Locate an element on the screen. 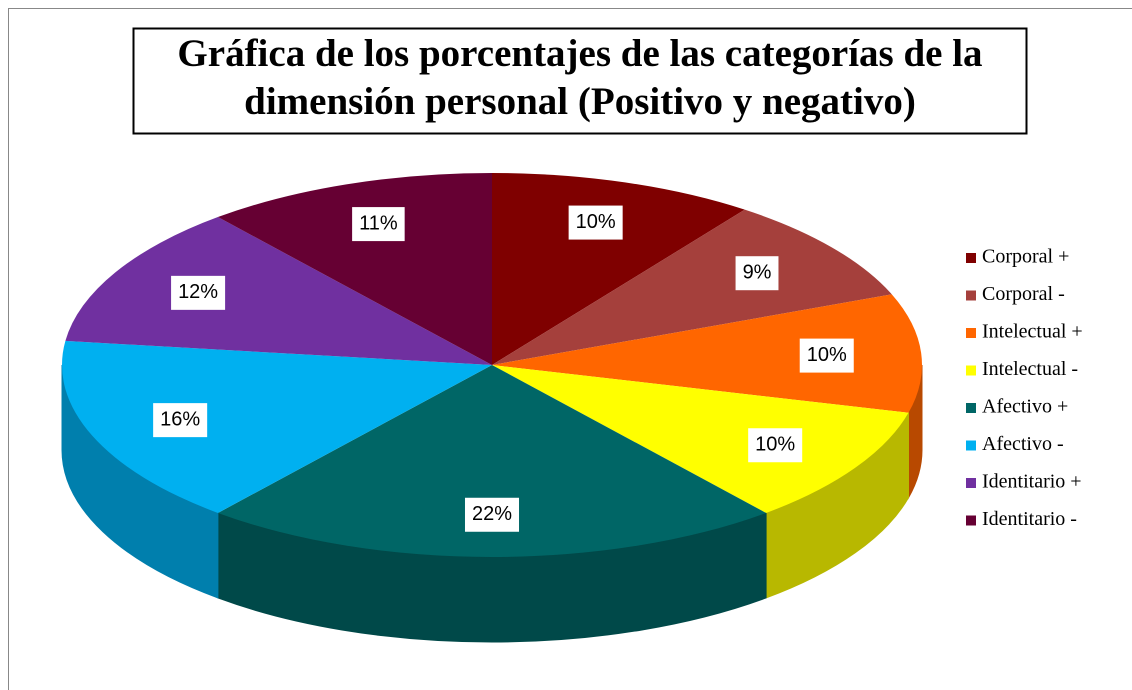  data-label: 22% is located at coordinates (492, 514).